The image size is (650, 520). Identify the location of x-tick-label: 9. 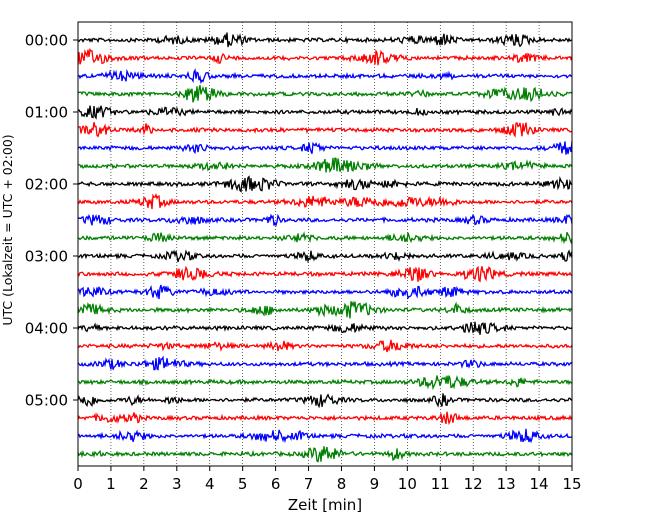
(375, 484).